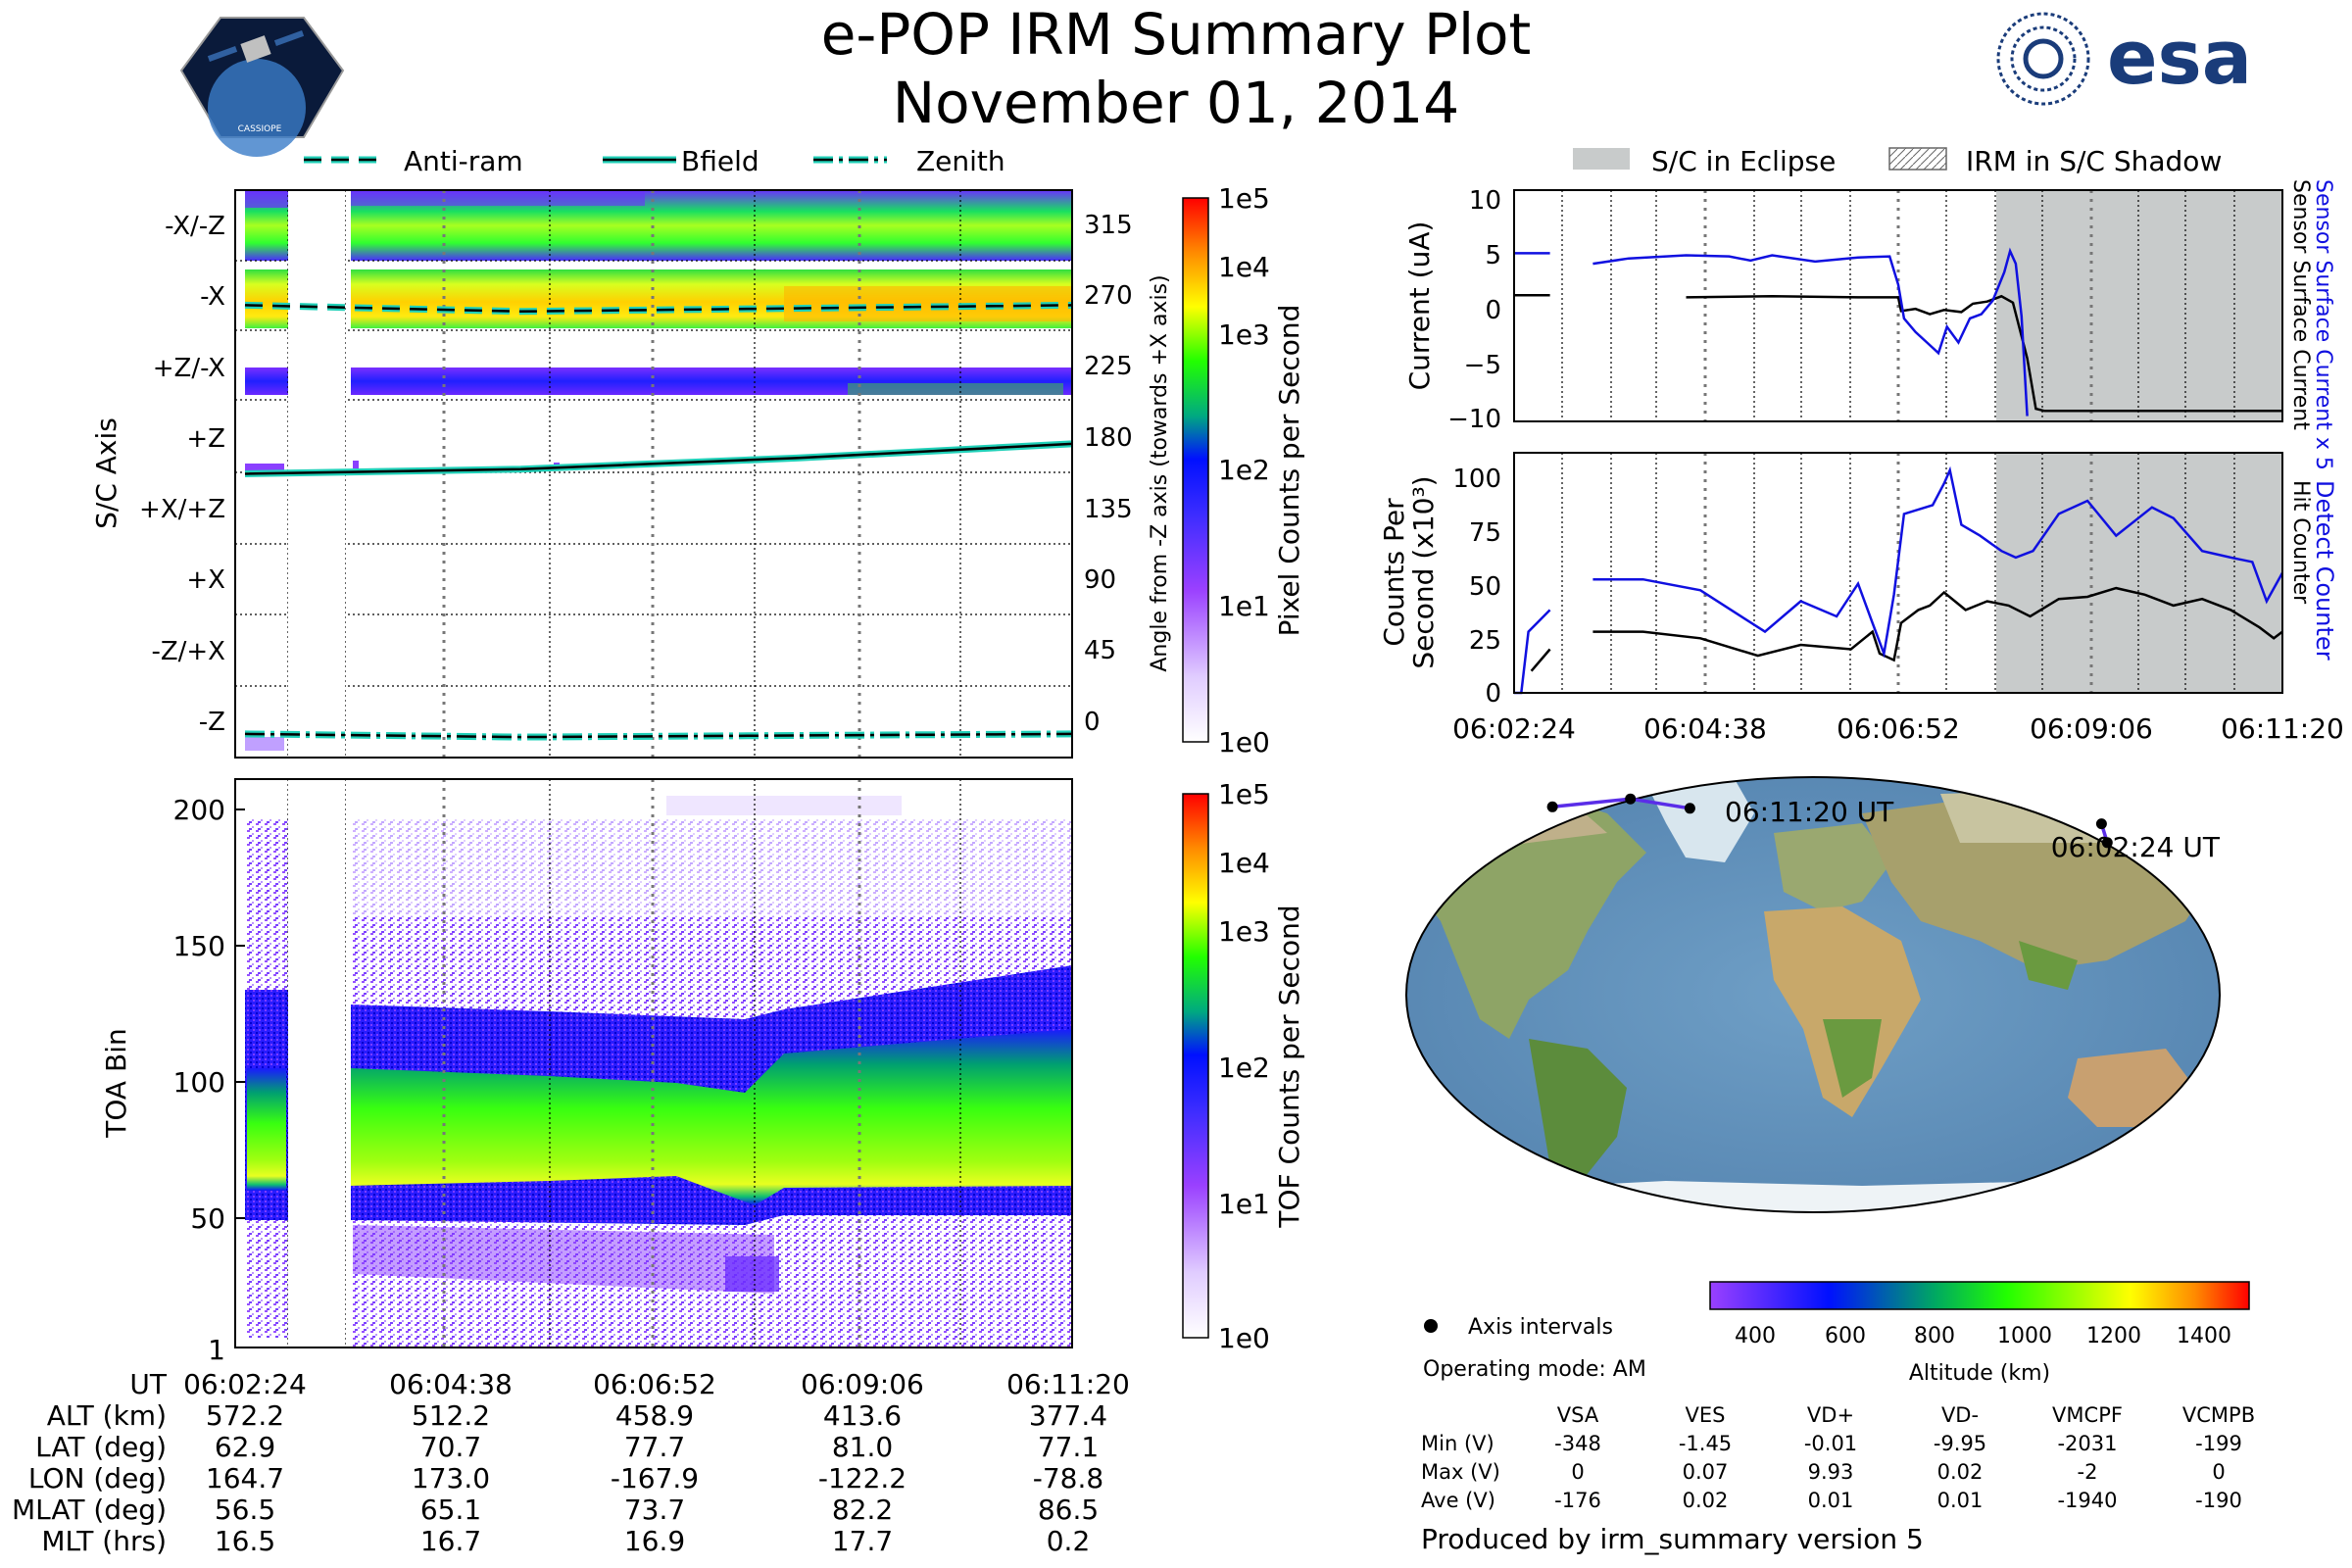 This screenshot has width=2352, height=1568. I want to click on current-ylabel: Current (uA), so click(1419, 306).